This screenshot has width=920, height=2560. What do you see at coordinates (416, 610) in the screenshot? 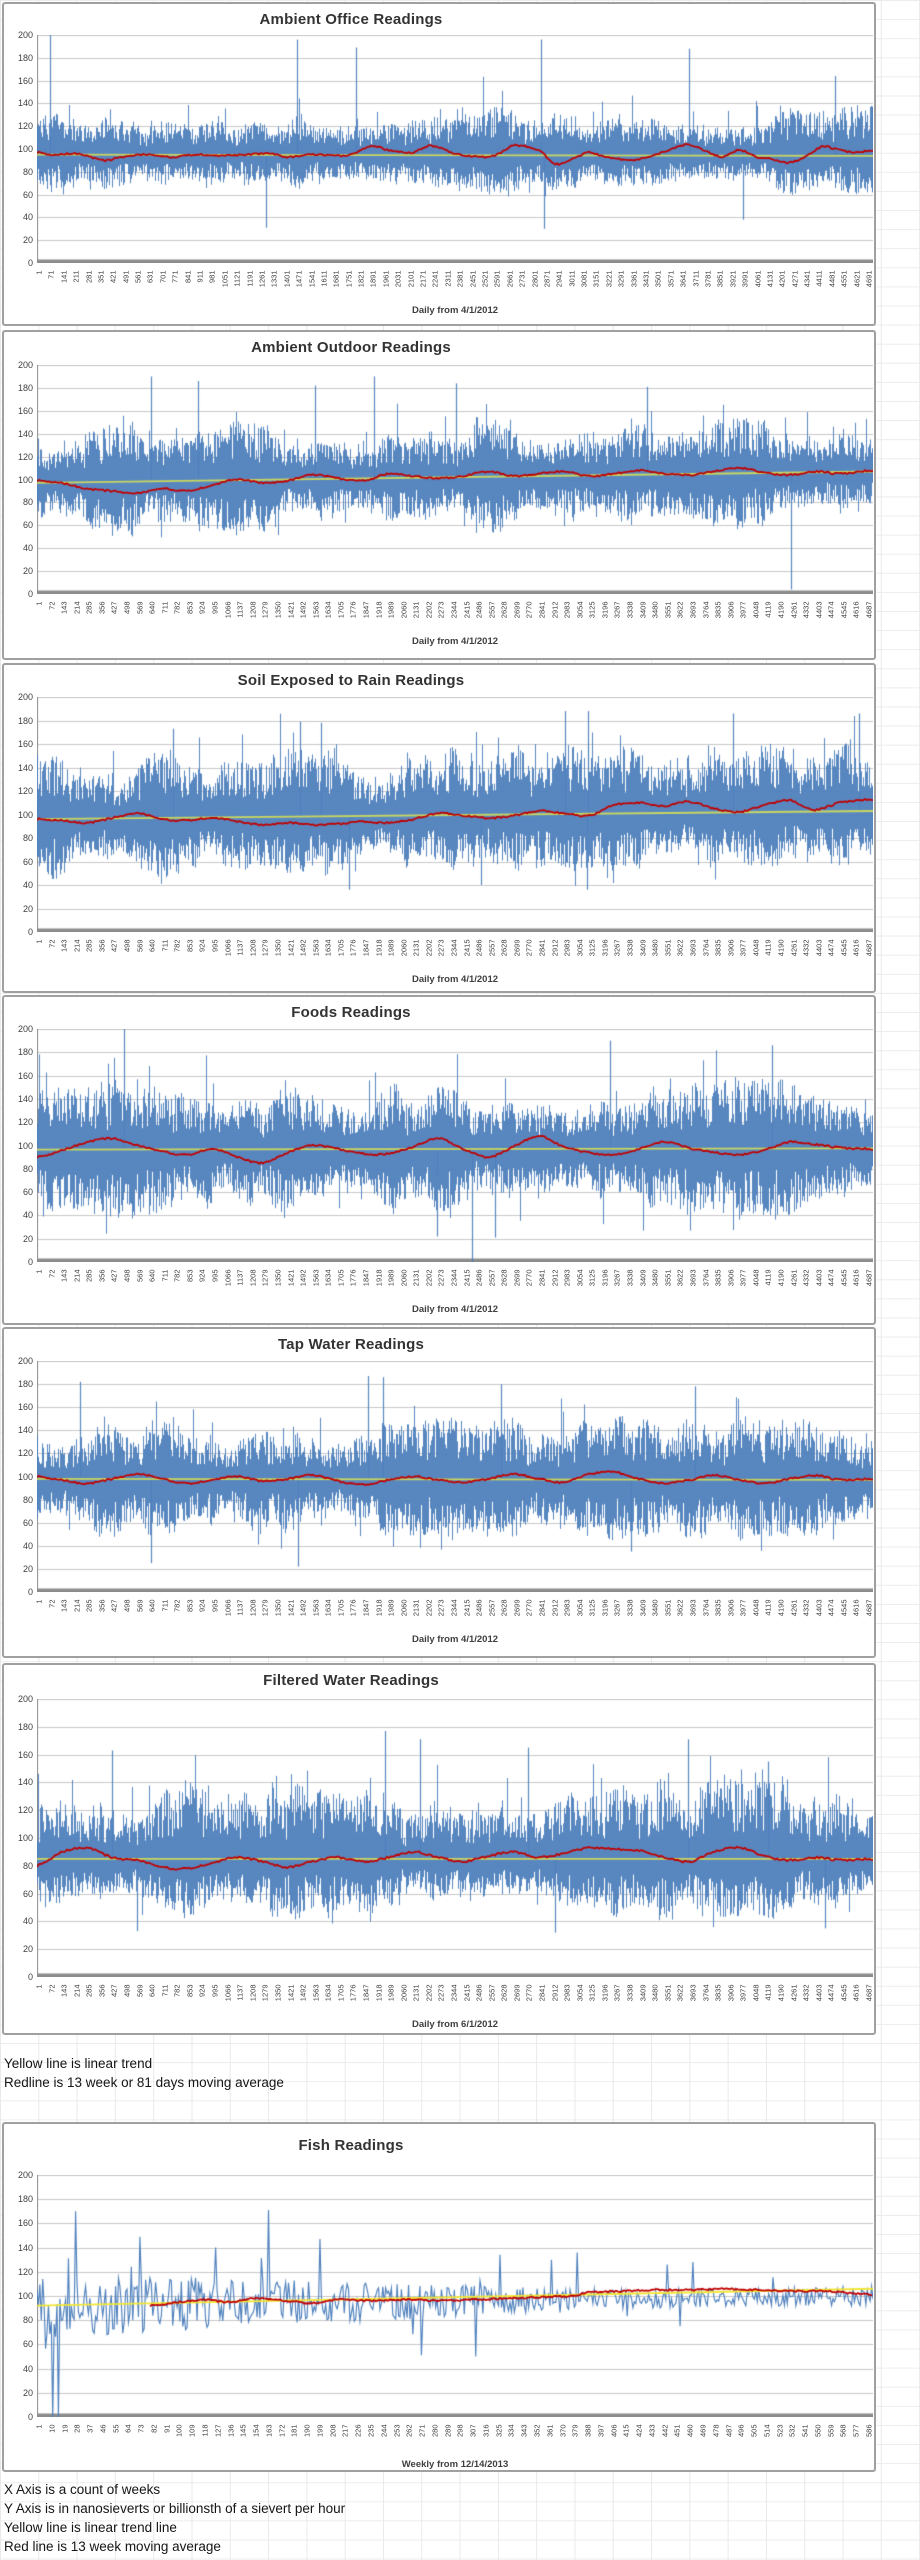
I see `x-tick-label: 2131` at bounding box center [416, 610].